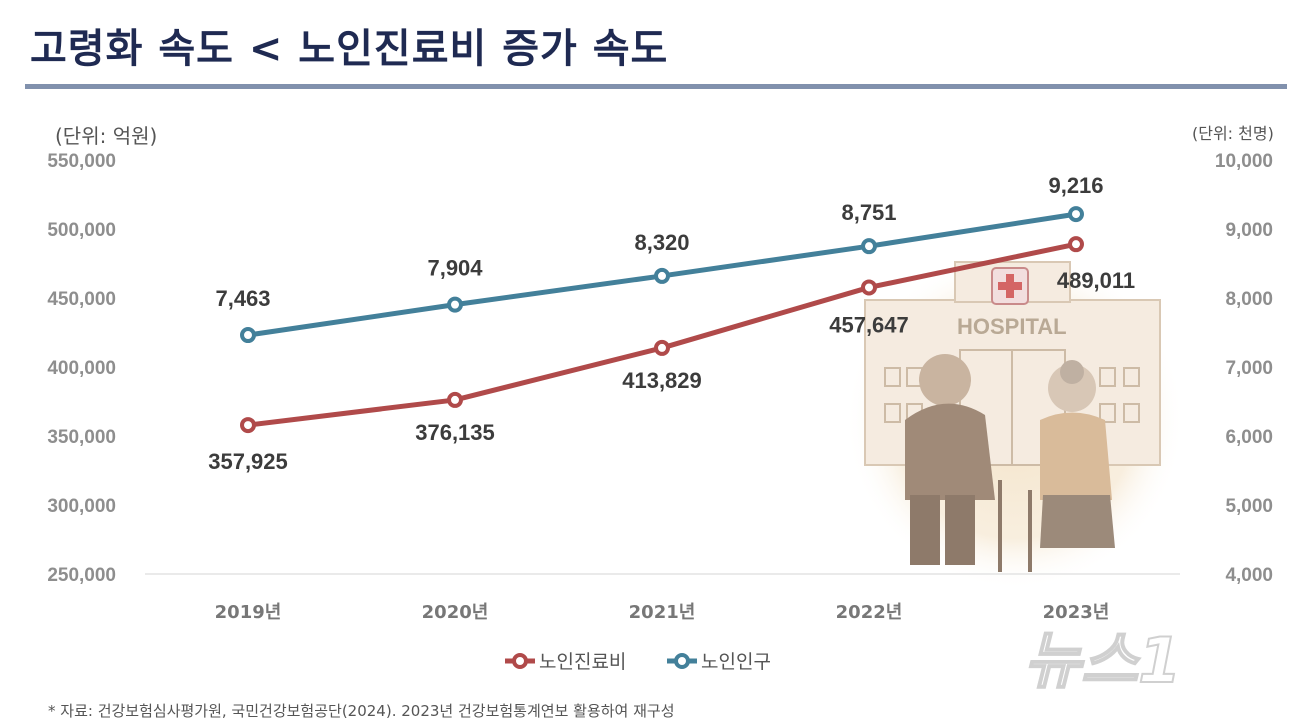 The width and height of the screenshot is (1306, 727). Describe the element at coordinates (1075, 185) in the screenshot. I see `data-label-population: 9,216` at that location.